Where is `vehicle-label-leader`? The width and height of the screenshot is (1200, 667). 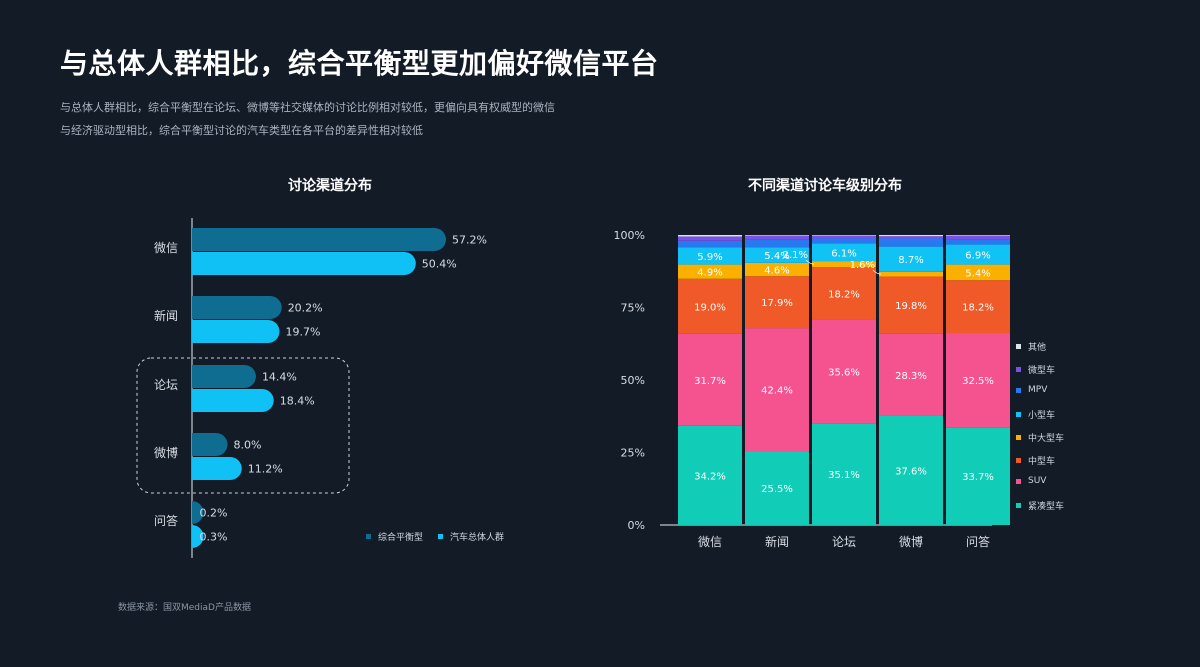
vehicle-label-leader is located at coordinates (810, 262).